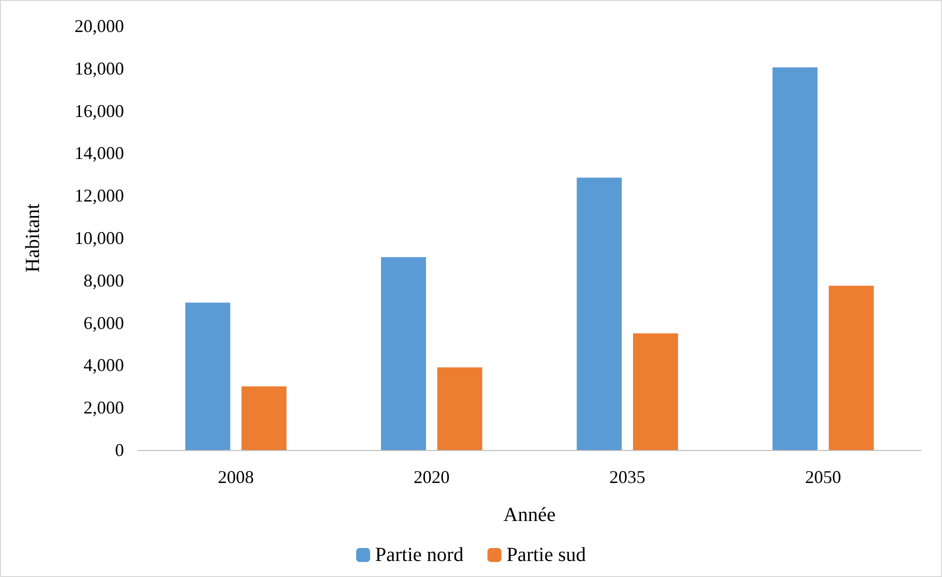 This screenshot has width=942, height=577. I want to click on y-tick-label: 16,000, so click(99, 110).